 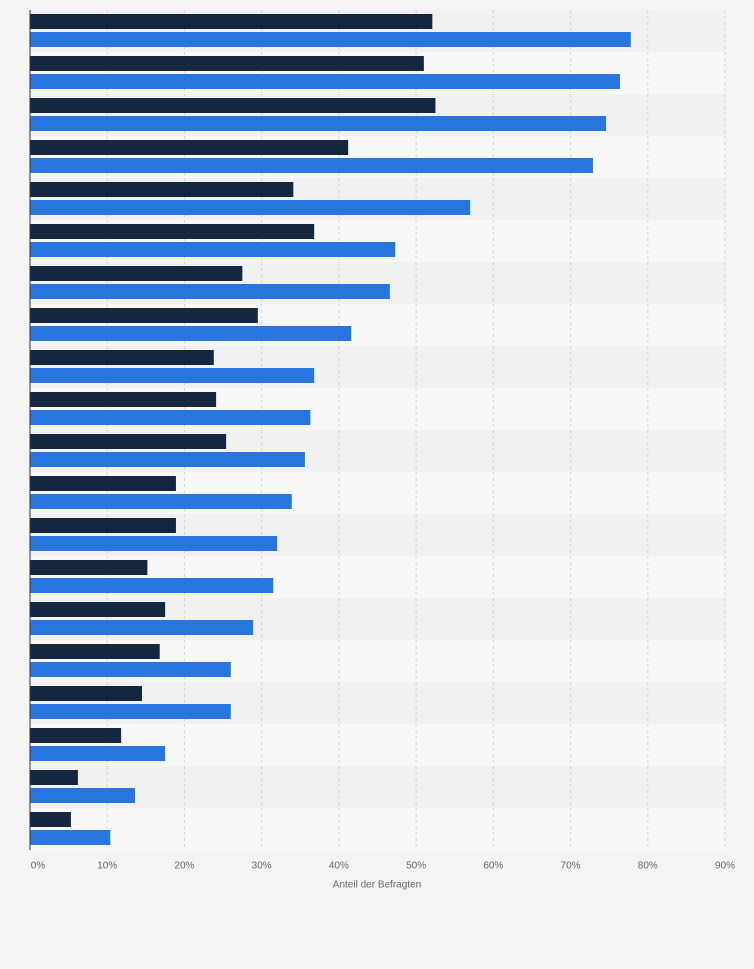 What do you see at coordinates (493, 866) in the screenshot?
I see `x-tick-label: 60%` at bounding box center [493, 866].